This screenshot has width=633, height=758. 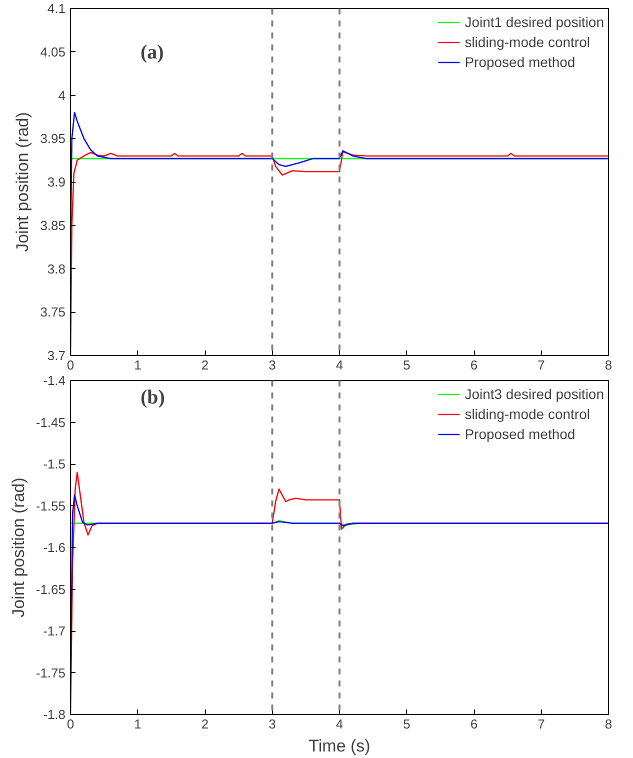 What do you see at coordinates (534, 394) in the screenshot?
I see `legend-label: Joint3 desired position` at bounding box center [534, 394].